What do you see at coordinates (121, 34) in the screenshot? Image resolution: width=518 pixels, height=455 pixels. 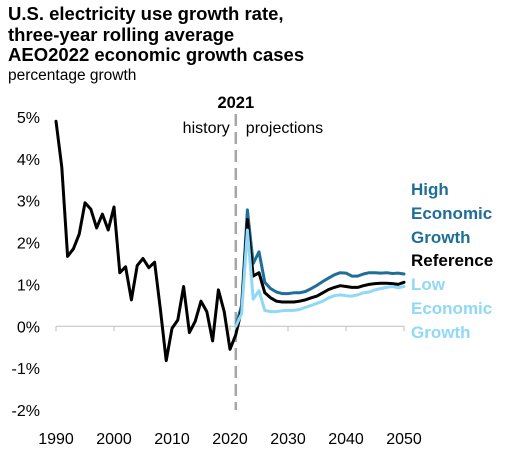 I see `chart-title-line-2: three-year rolling average` at bounding box center [121, 34].